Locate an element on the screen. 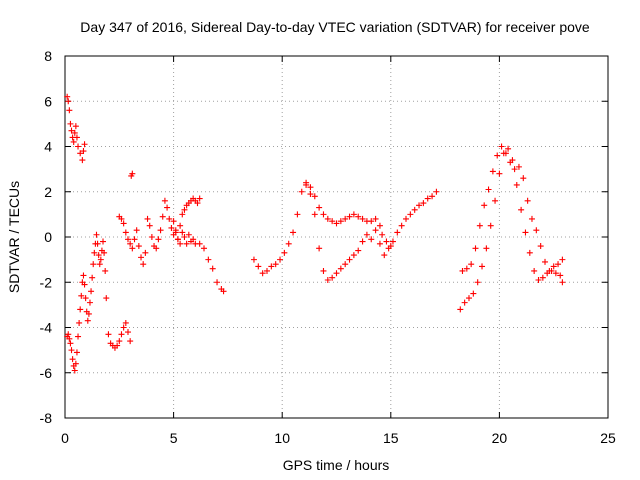 This screenshot has width=640, height=480. y-tick-label: -8 is located at coordinates (46, 418).